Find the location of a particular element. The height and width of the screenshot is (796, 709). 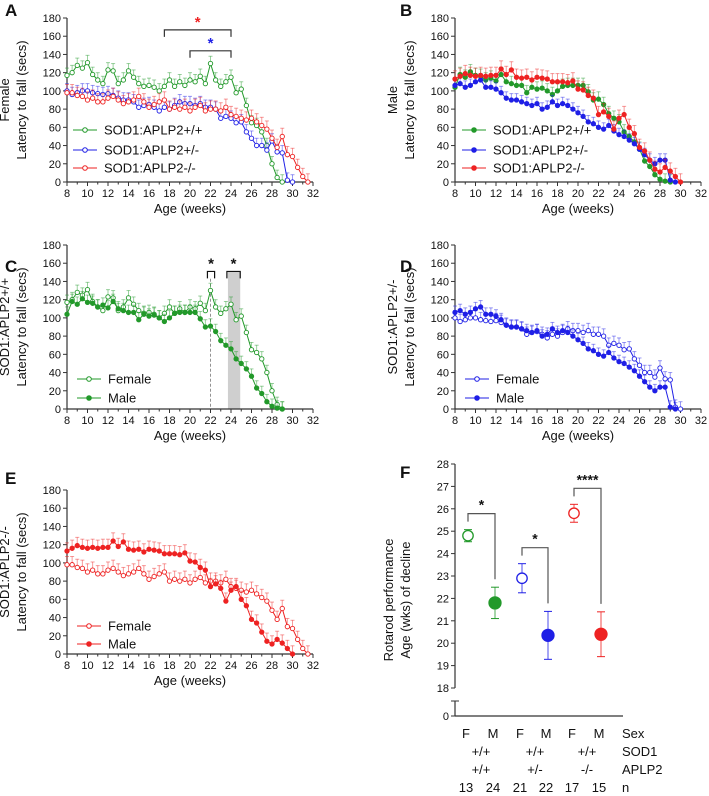

x-tick-label: 30 is located at coordinates (680, 194).